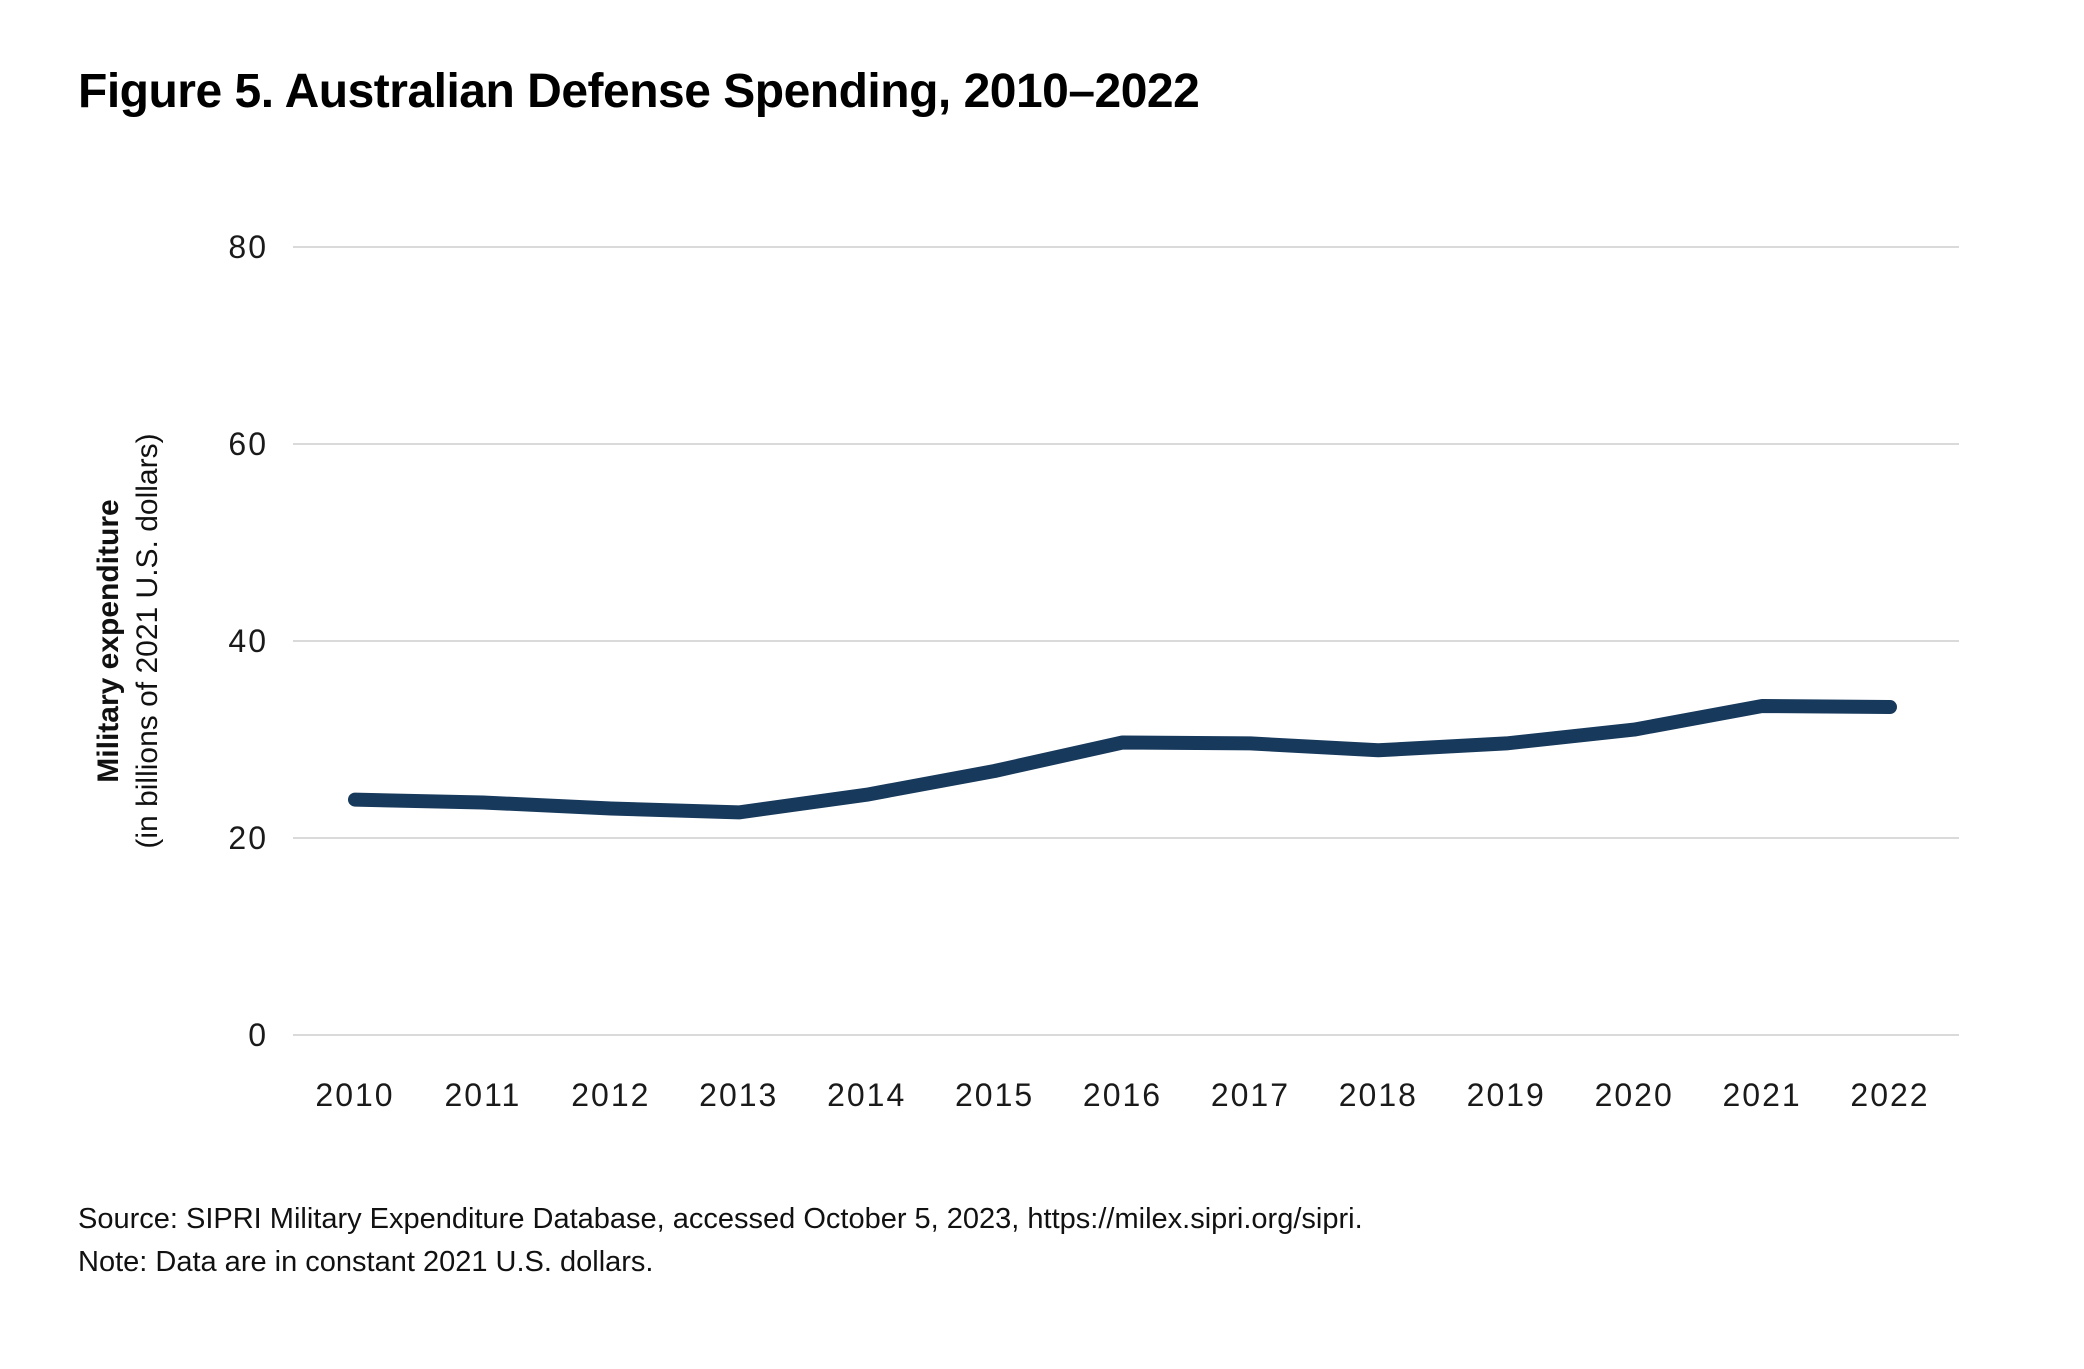 This screenshot has width=2084, height=1369. What do you see at coordinates (866, 1095) in the screenshot?
I see `x-tick-label-2014: 2014` at bounding box center [866, 1095].